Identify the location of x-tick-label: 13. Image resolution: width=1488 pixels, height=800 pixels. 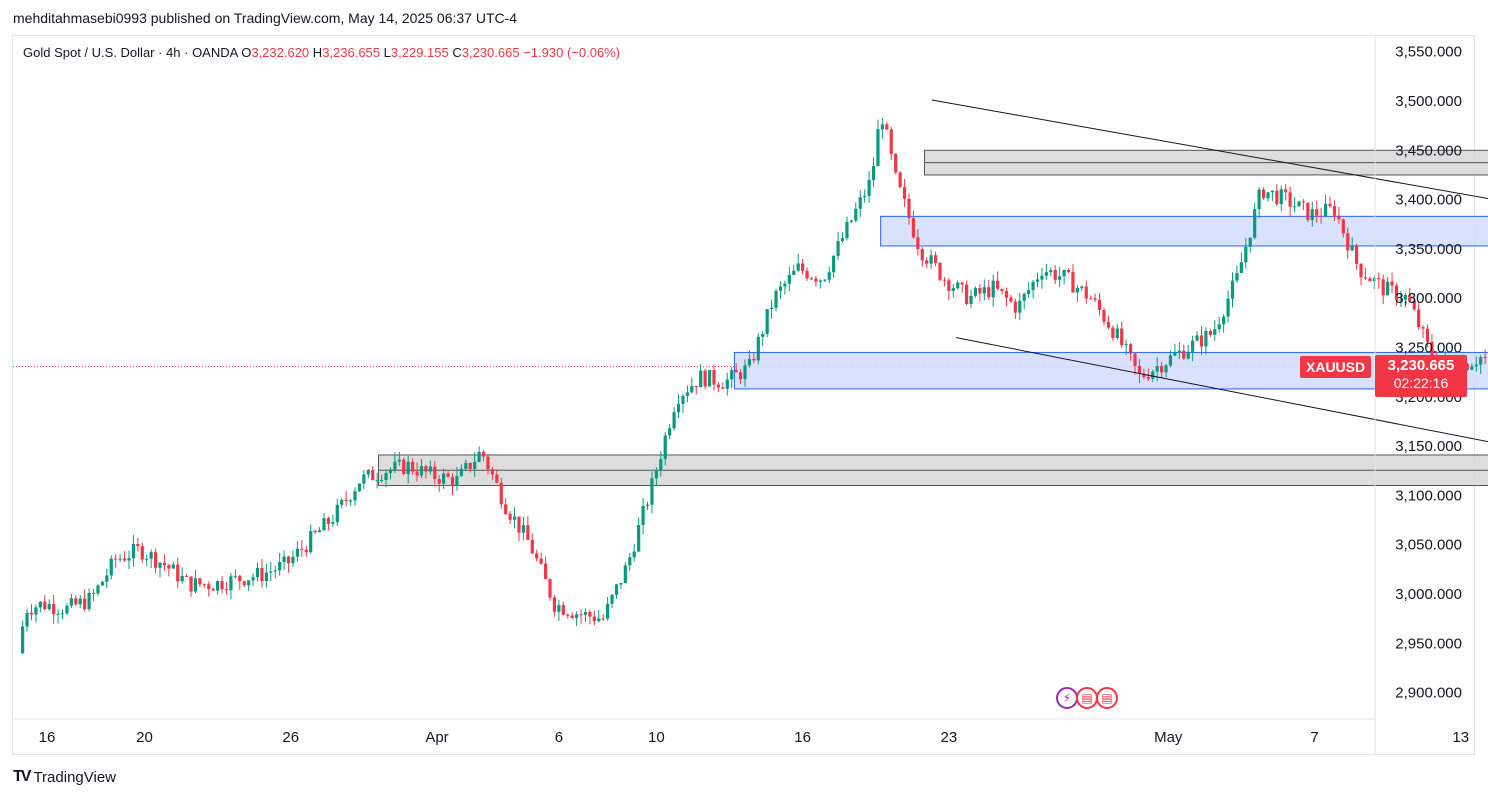
(1460, 737).